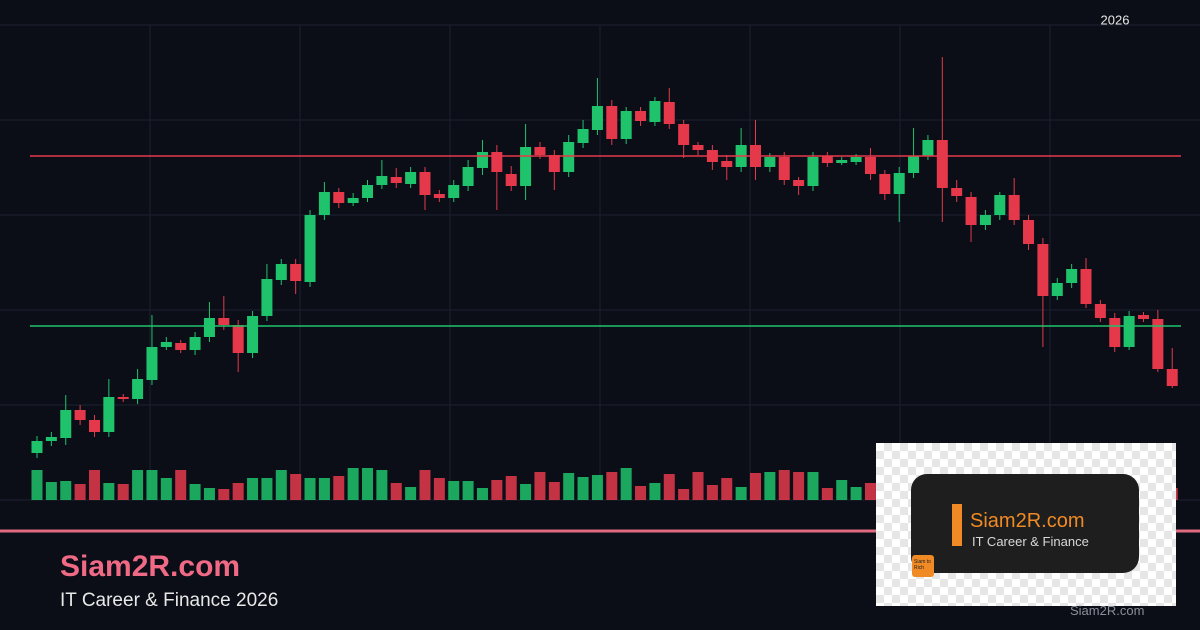 The width and height of the screenshot is (1200, 630). What do you see at coordinates (1027, 521) in the screenshot?
I see `card-site: Siam2R.com` at bounding box center [1027, 521].